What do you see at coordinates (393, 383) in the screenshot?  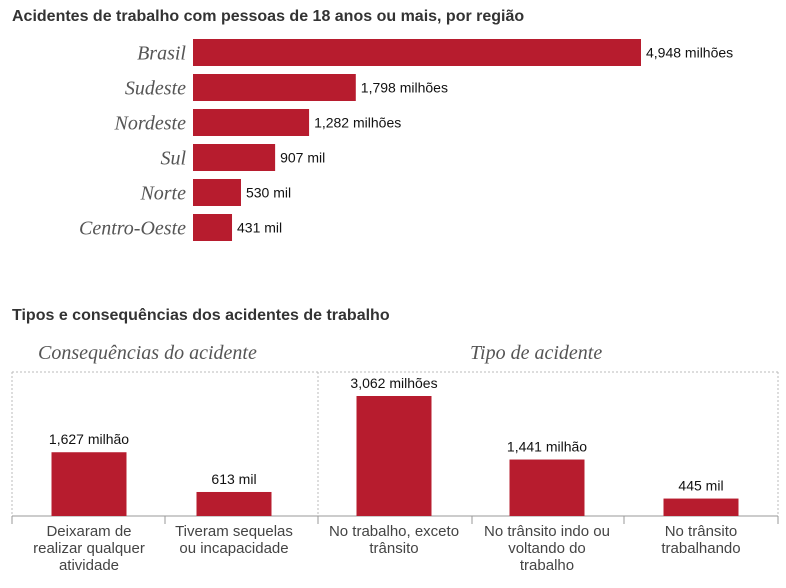 I see `category-value-label: 3,062 milhões` at bounding box center [393, 383].